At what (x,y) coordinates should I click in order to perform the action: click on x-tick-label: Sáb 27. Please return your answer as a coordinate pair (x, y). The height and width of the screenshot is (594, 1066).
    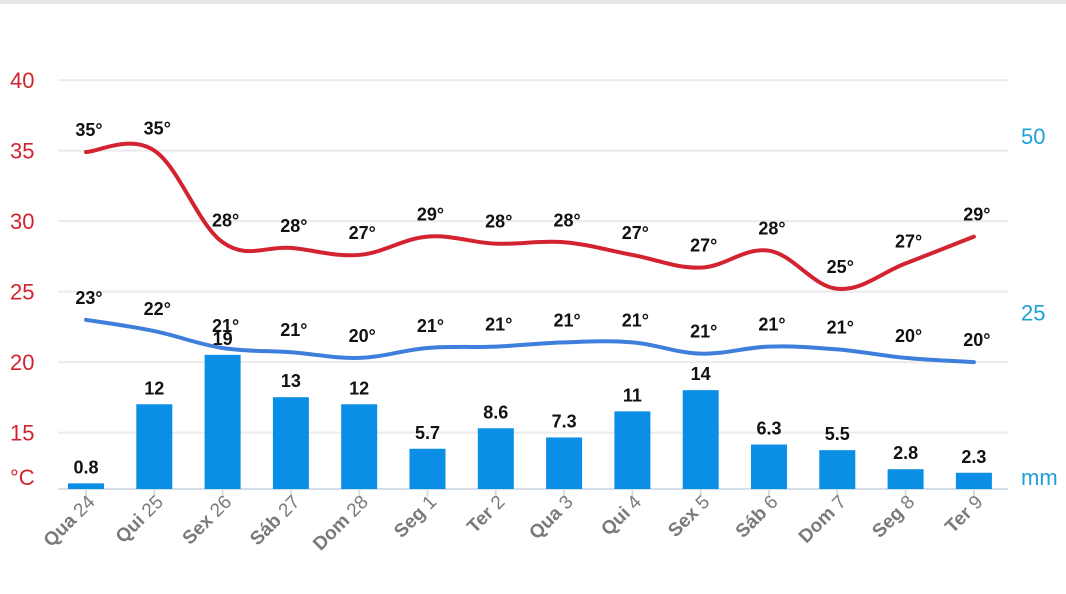
    Looking at the image, I should click on (275, 521).